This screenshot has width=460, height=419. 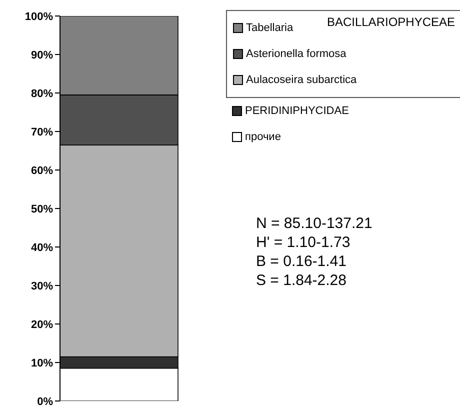 What do you see at coordinates (304, 242) in the screenshot?
I see `annotation: H' = 1.10-1.73` at bounding box center [304, 242].